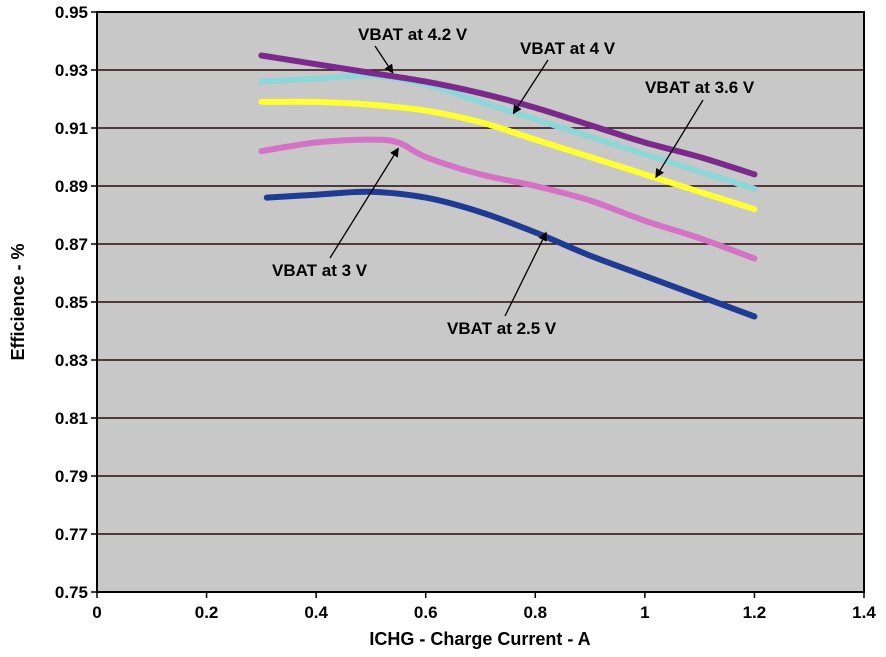 This screenshot has height=657, width=886. What do you see at coordinates (479, 639) in the screenshot?
I see `x-axis-title: ICHG - Charge Current - A` at bounding box center [479, 639].